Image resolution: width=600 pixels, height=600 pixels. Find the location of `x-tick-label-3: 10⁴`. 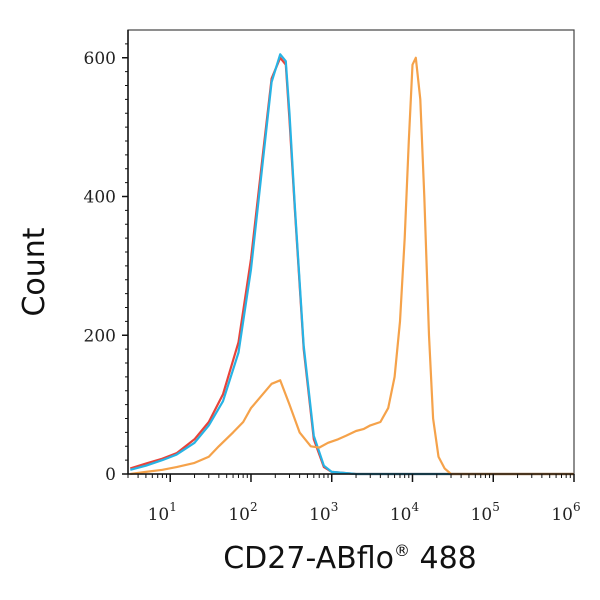

x-tick-label-3: 10⁴ is located at coordinates (405, 512).